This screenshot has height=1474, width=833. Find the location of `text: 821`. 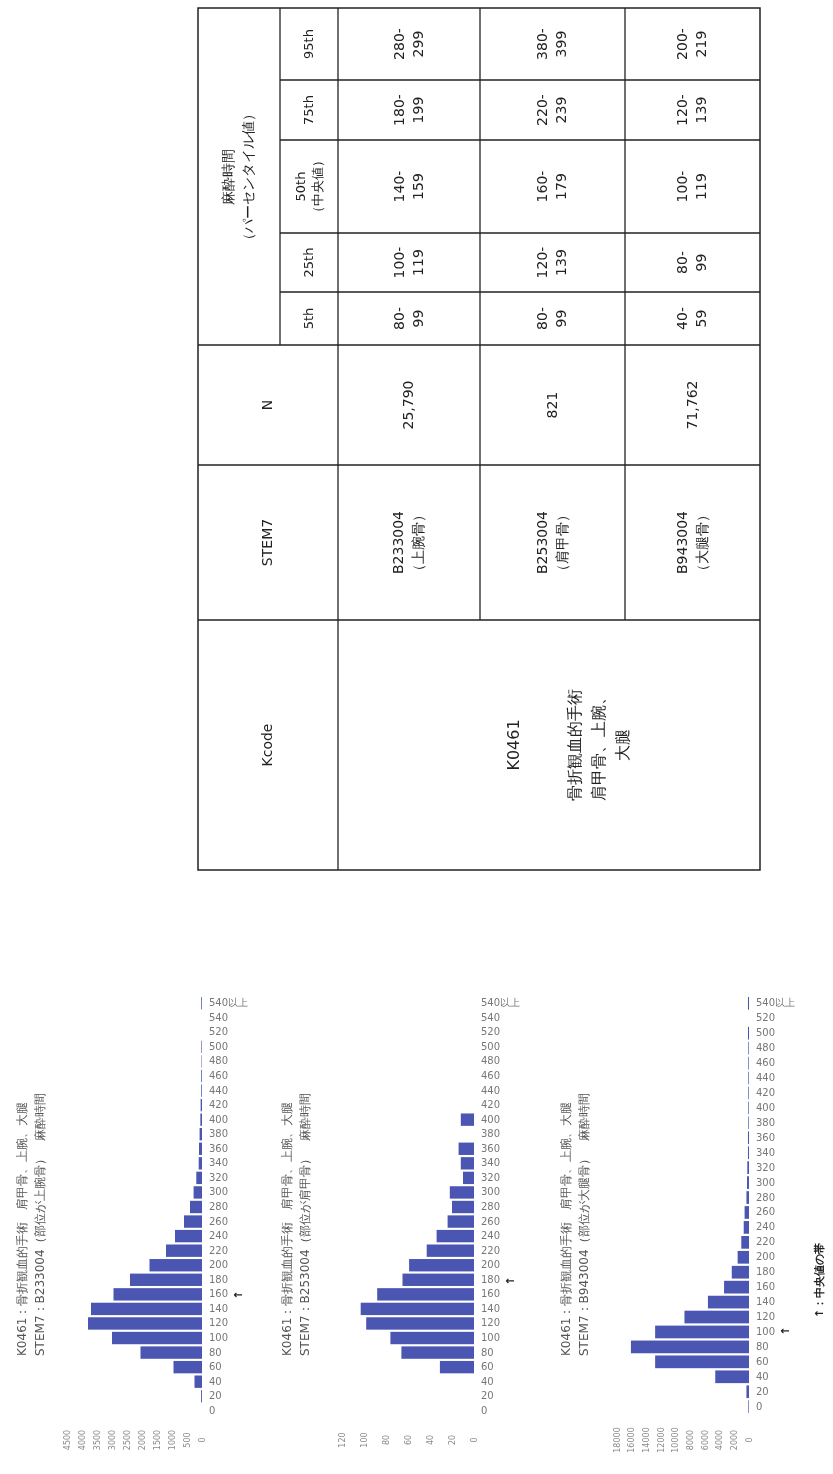

text: 821 is located at coordinates (551, 405).